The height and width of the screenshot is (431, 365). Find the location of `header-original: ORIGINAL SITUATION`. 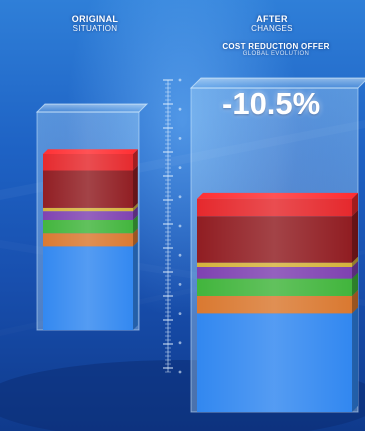

header-original: ORIGINAL SITUATION is located at coordinates (95, 23).